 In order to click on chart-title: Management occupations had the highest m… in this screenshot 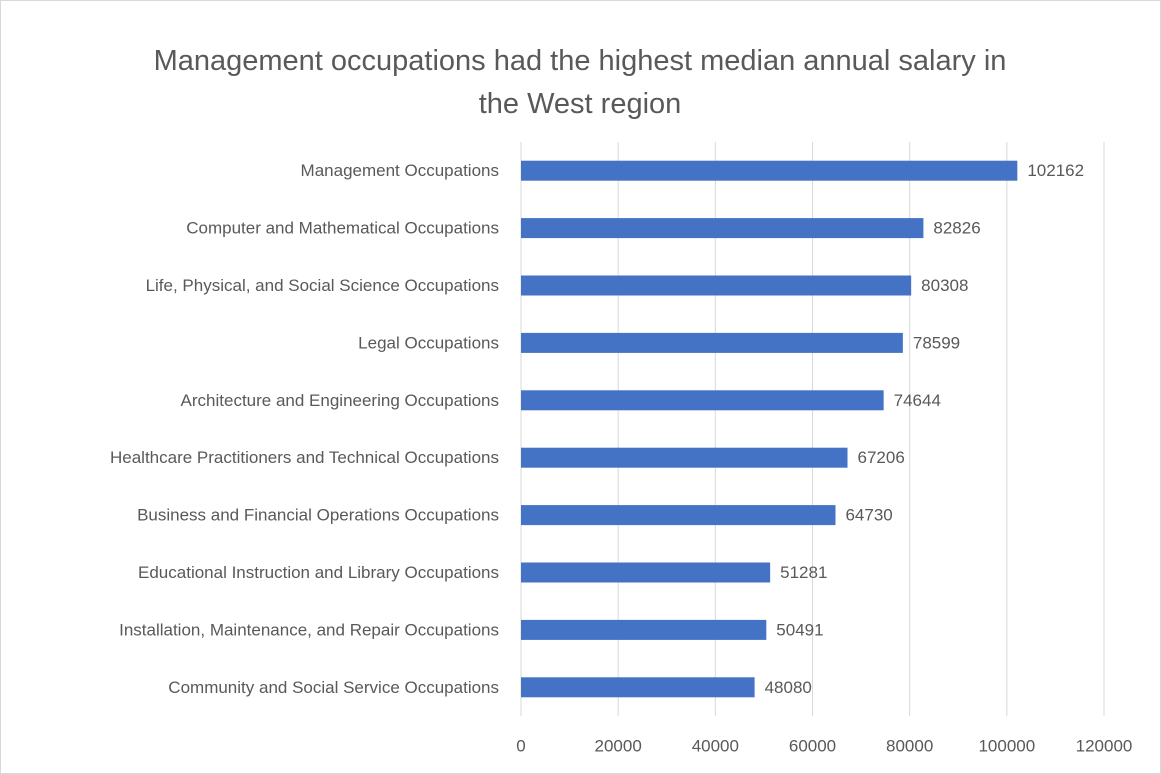, I will do `click(580, 82)`.